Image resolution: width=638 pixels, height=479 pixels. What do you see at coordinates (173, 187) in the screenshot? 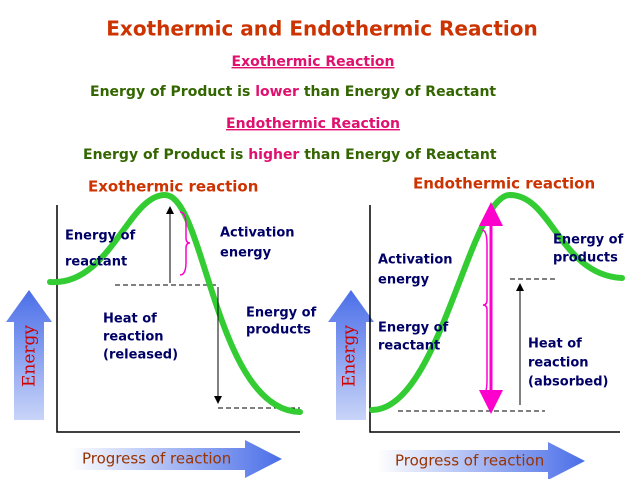
I see `panel-title: Exothermic reaction` at bounding box center [173, 187].